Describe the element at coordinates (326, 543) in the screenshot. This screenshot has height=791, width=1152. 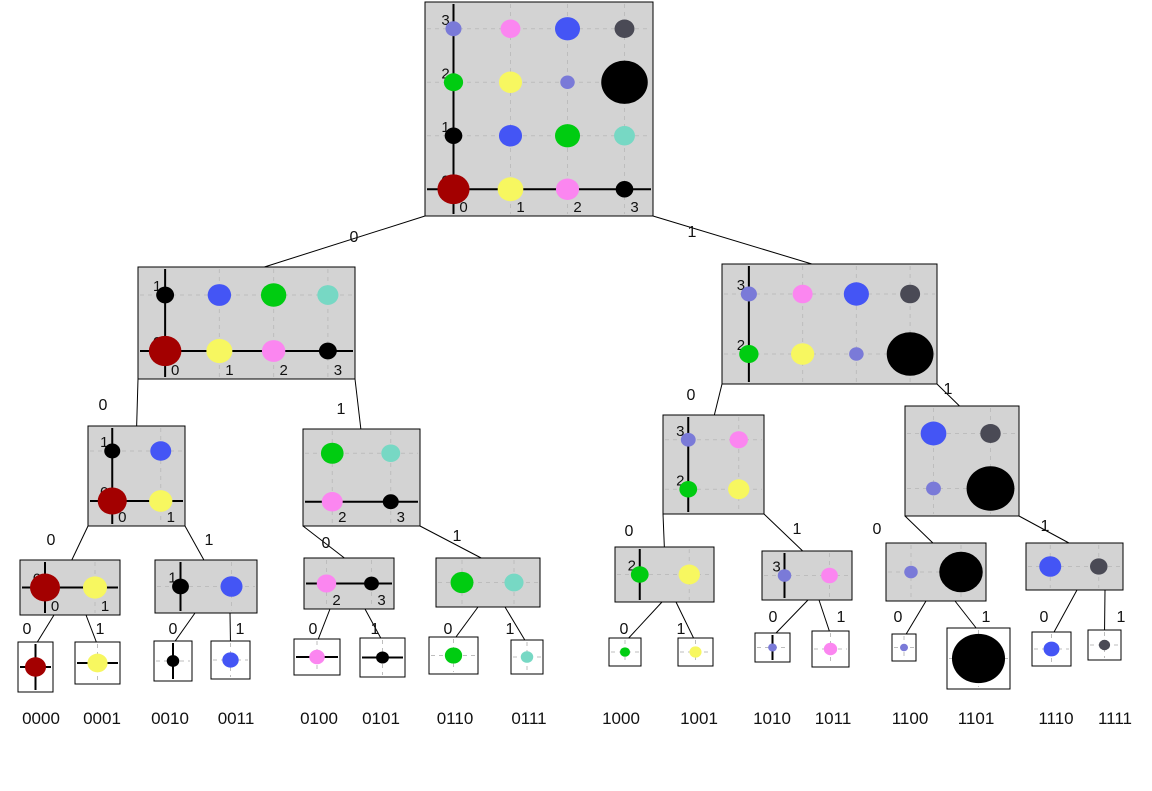
I see `branch-label-n010: 0` at that location.